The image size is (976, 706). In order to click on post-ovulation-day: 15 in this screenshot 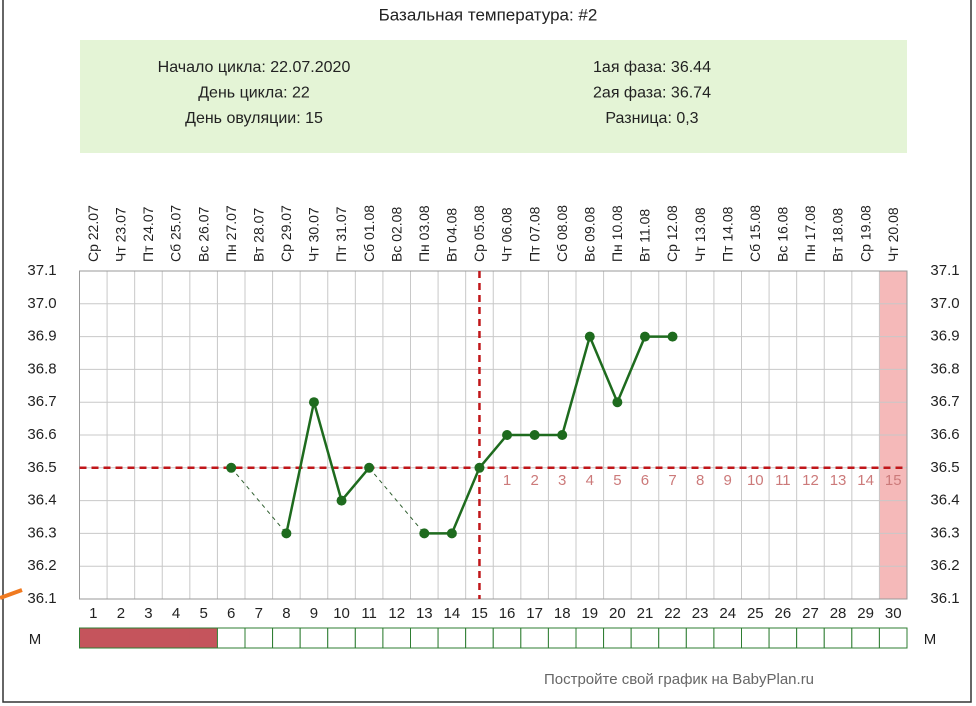, I will do `click(893, 480)`.